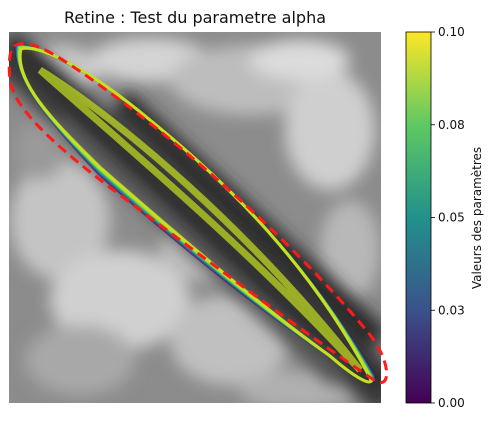  I want to click on colorbar-ticks: 0.00 0.03 0.05 0.08 0.10, so click(448, 217).